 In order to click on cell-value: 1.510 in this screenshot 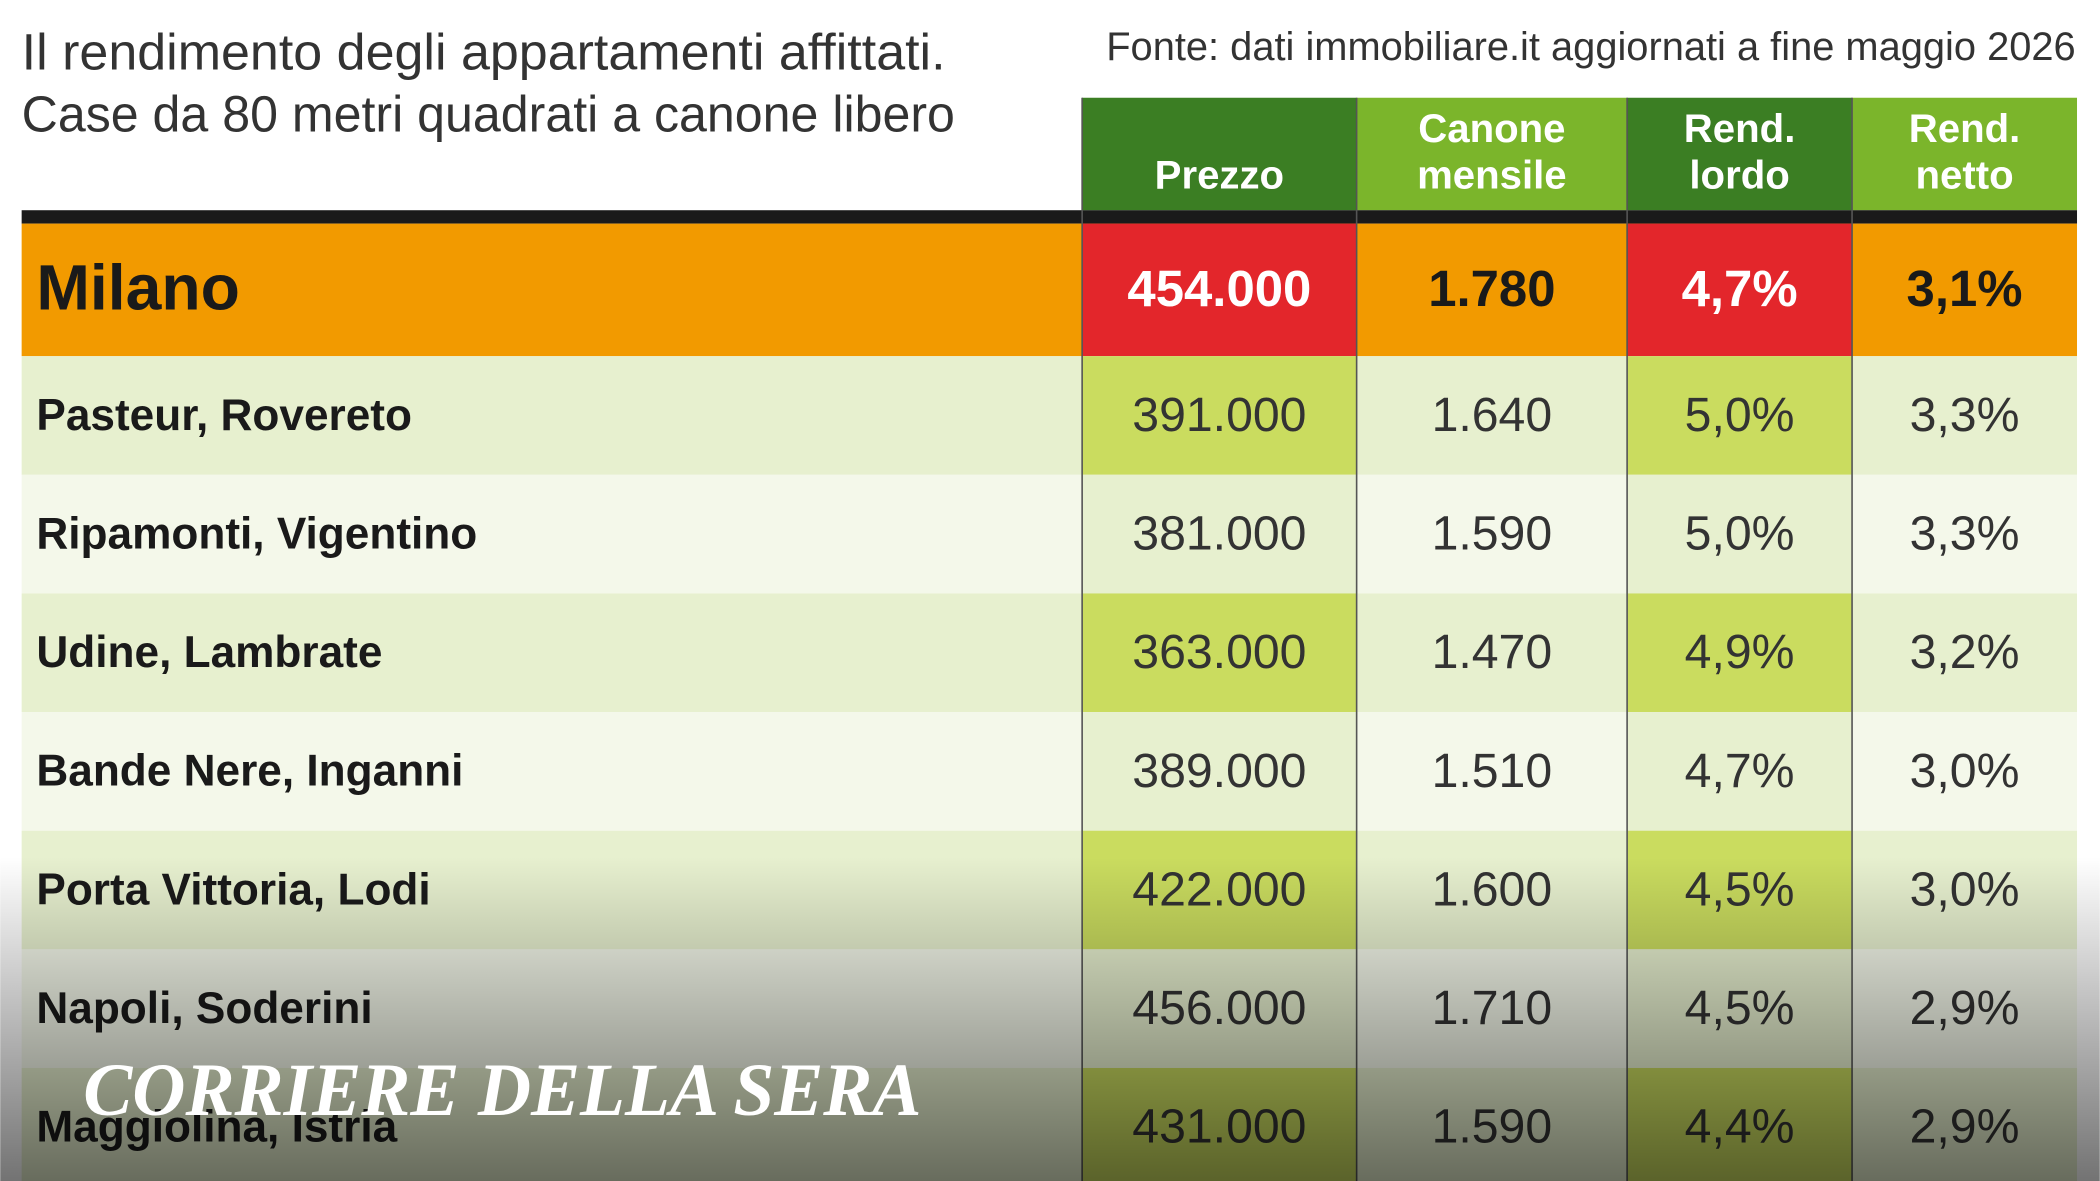, I will do `click(1492, 771)`.